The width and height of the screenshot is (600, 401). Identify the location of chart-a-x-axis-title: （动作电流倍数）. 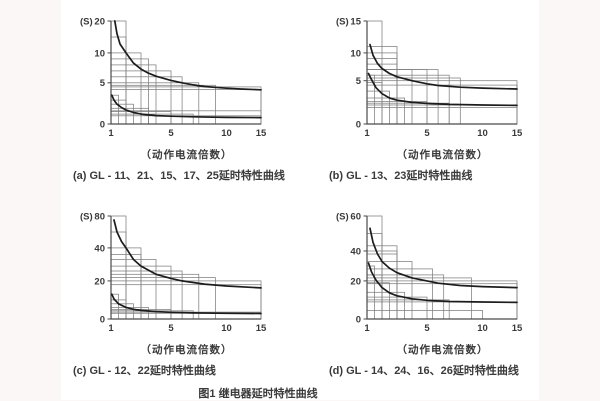
(186, 155).